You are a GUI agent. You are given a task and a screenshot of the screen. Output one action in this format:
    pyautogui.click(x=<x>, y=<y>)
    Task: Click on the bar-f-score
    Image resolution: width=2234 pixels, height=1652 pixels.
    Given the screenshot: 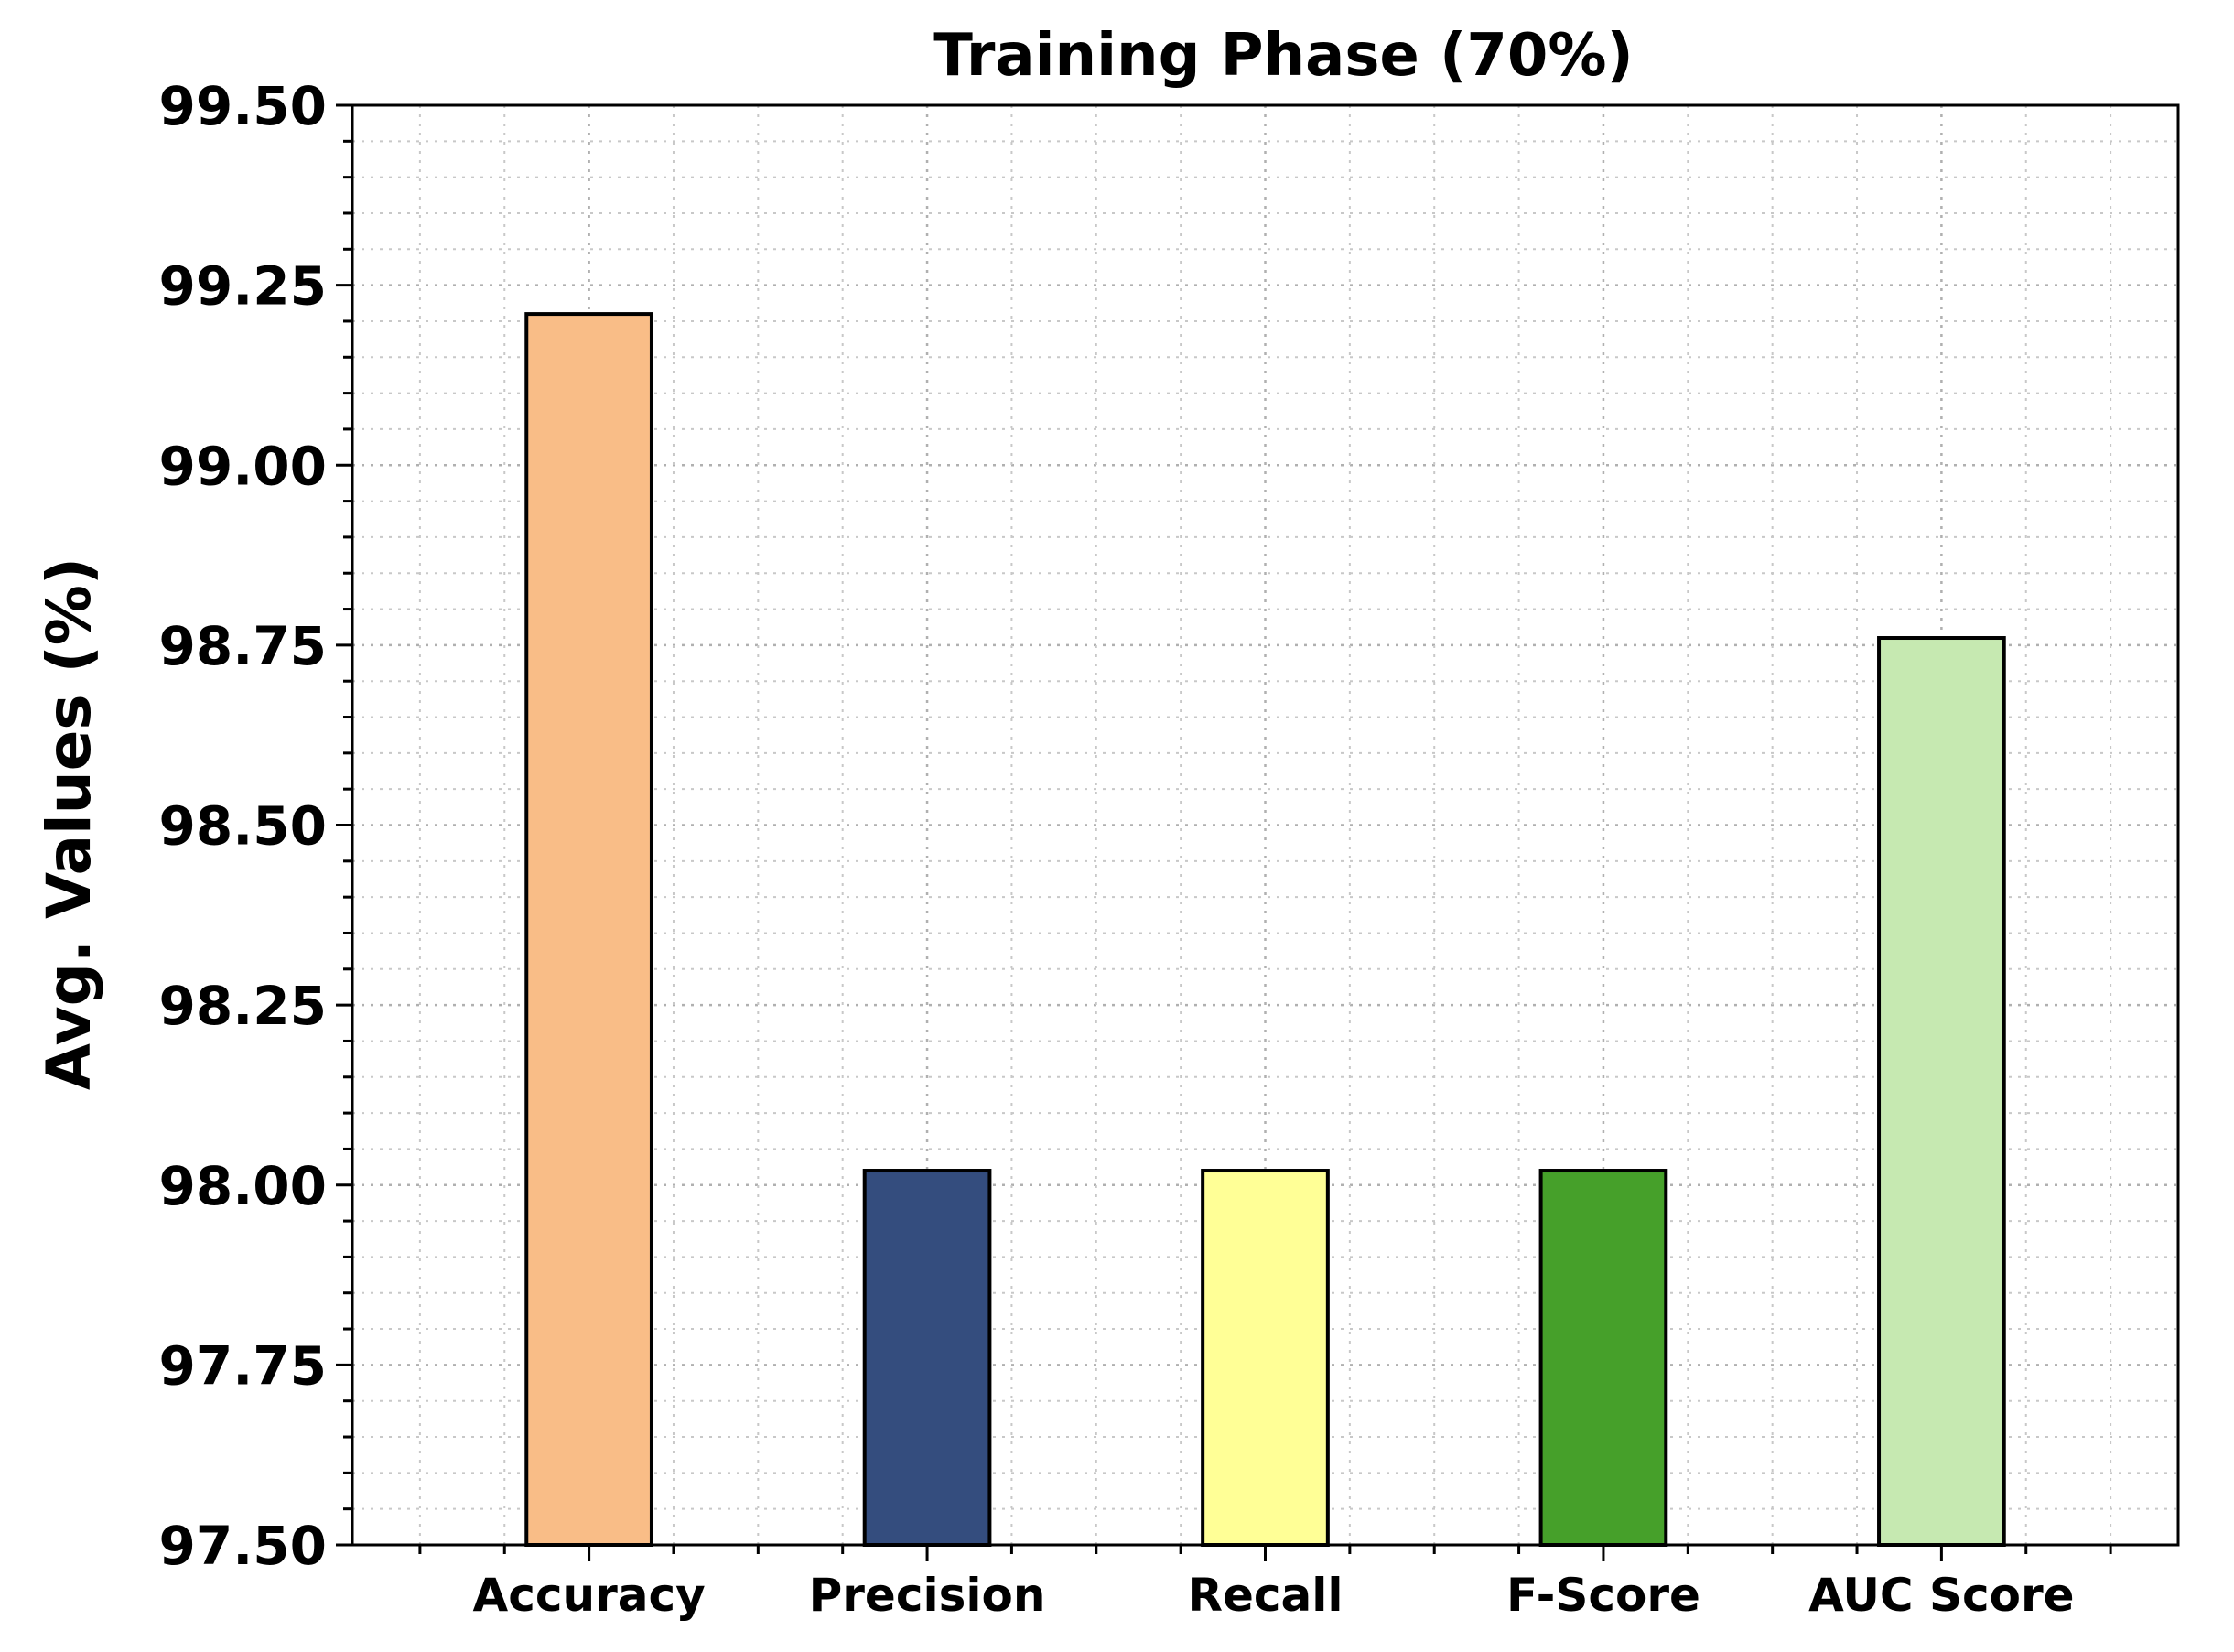 What is the action you would take?
    pyautogui.click(x=1603, y=1358)
    